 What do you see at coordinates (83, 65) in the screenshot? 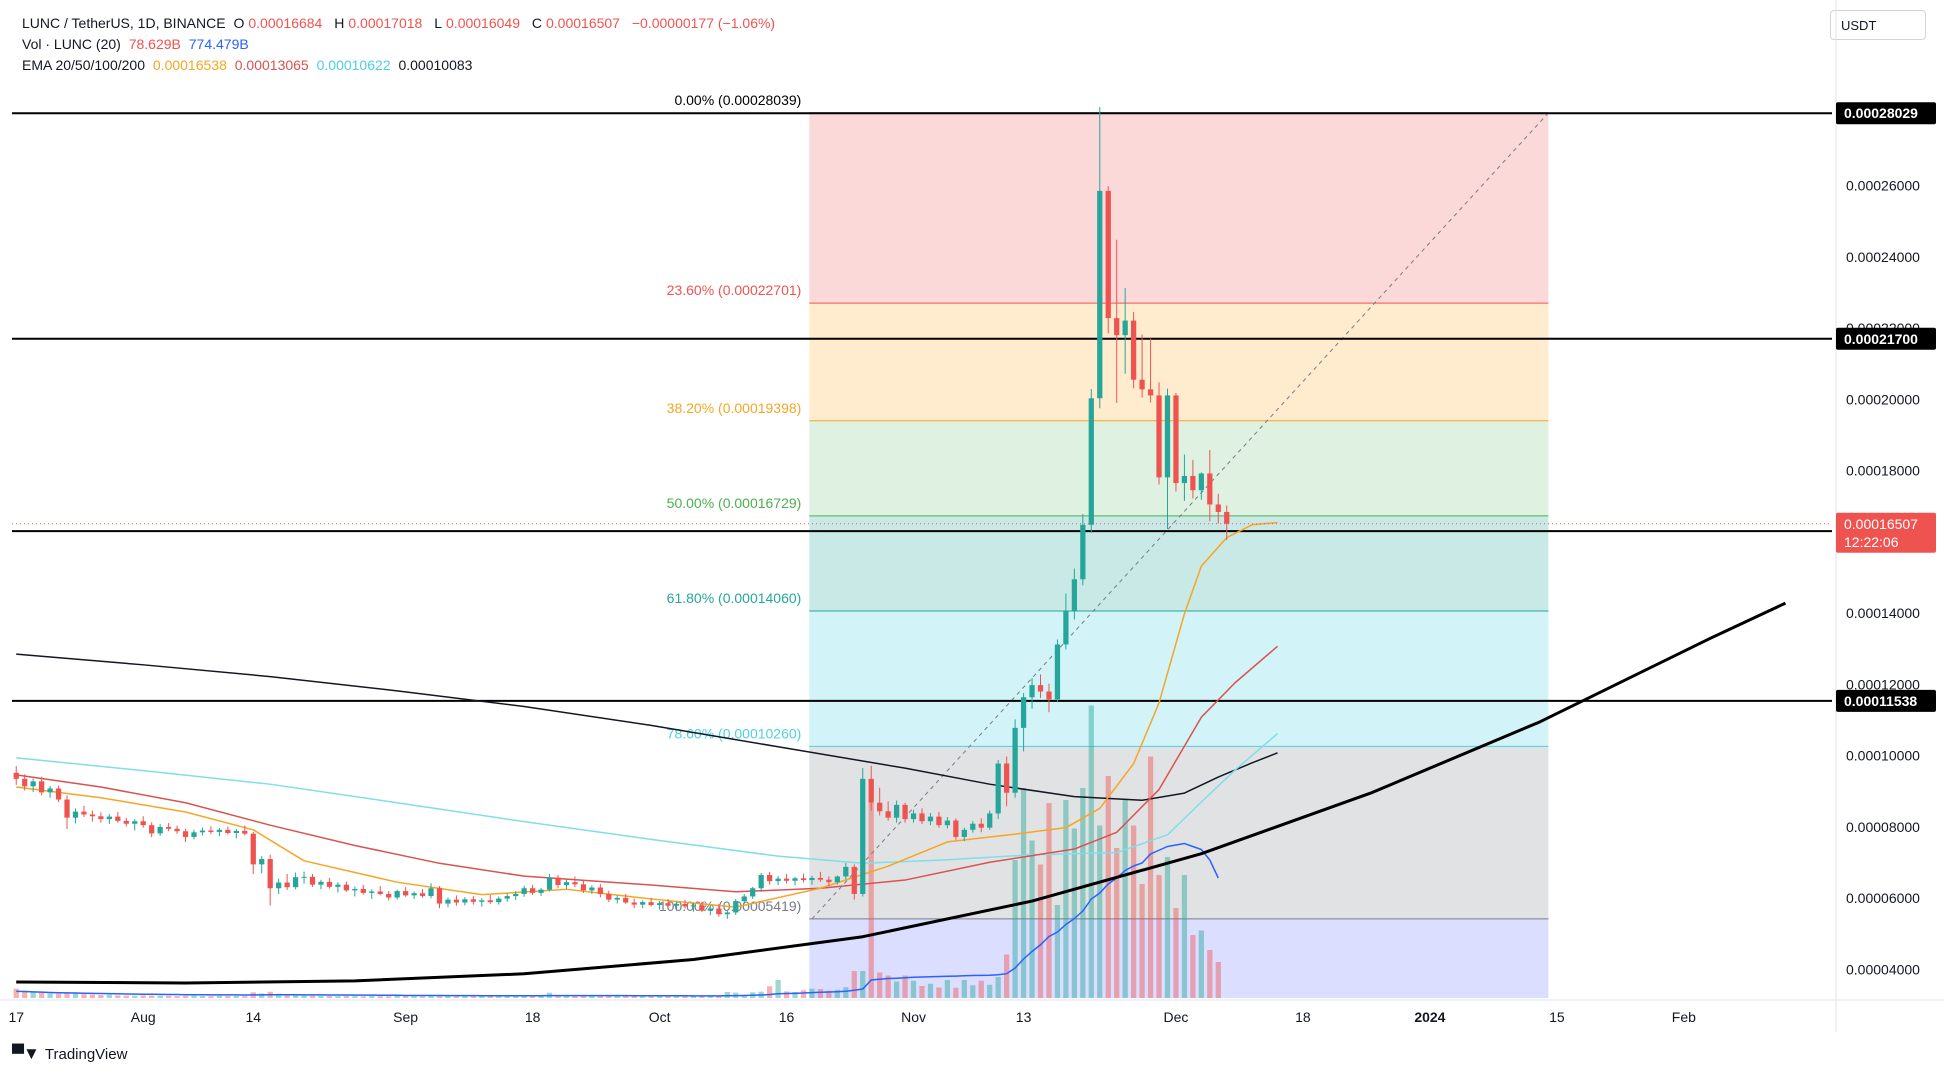
I see `ema-label: EMA 20/50/100/200` at bounding box center [83, 65].